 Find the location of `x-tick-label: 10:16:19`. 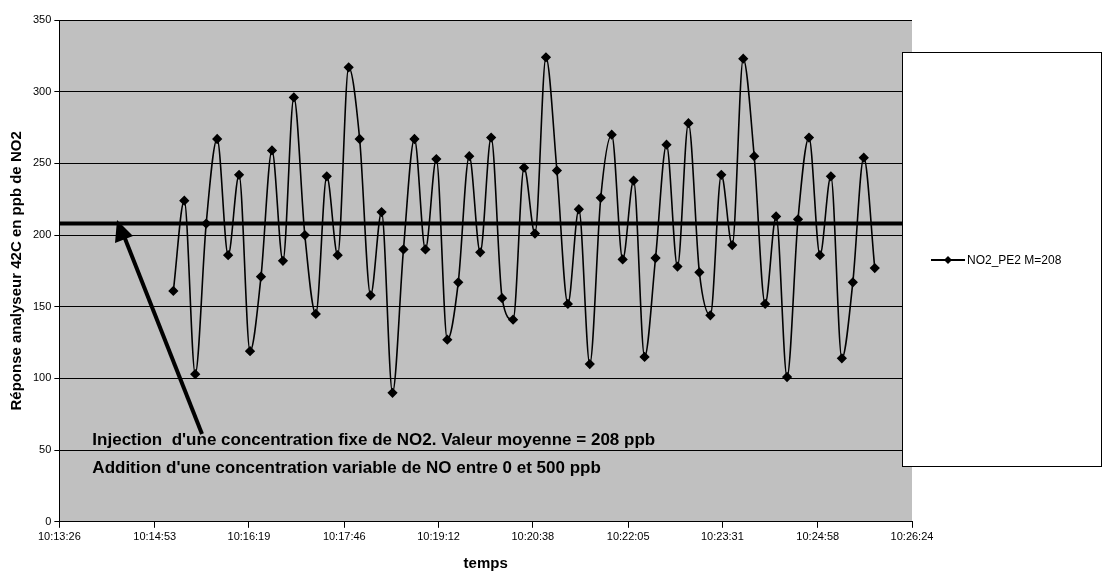

x-tick-label: 10:16:19 is located at coordinates (249, 536).